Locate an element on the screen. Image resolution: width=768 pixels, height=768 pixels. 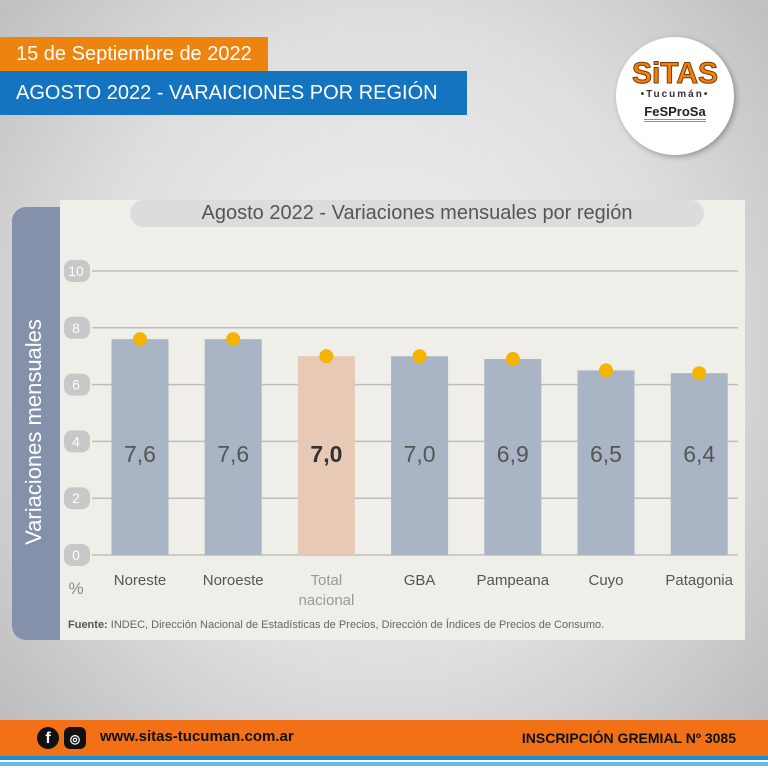
logo: SiTAS •Tucumán• FeSProSa is located at coordinates (675, 96).